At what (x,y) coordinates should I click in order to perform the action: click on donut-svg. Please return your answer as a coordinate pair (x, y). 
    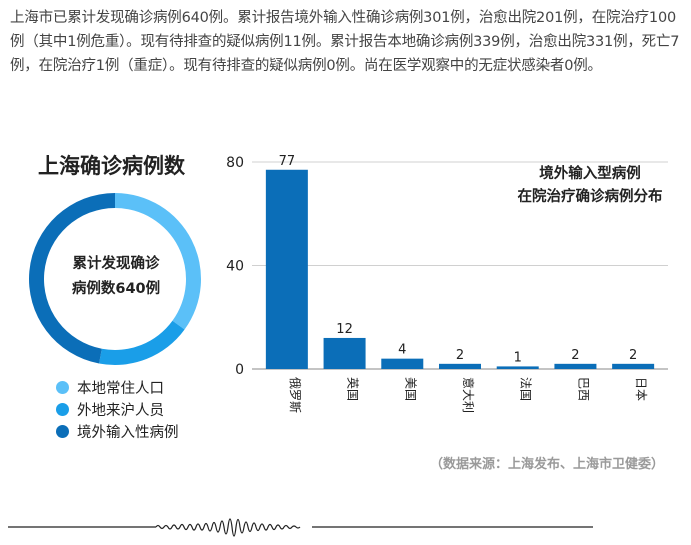
    Looking at the image, I should click on (115, 279).